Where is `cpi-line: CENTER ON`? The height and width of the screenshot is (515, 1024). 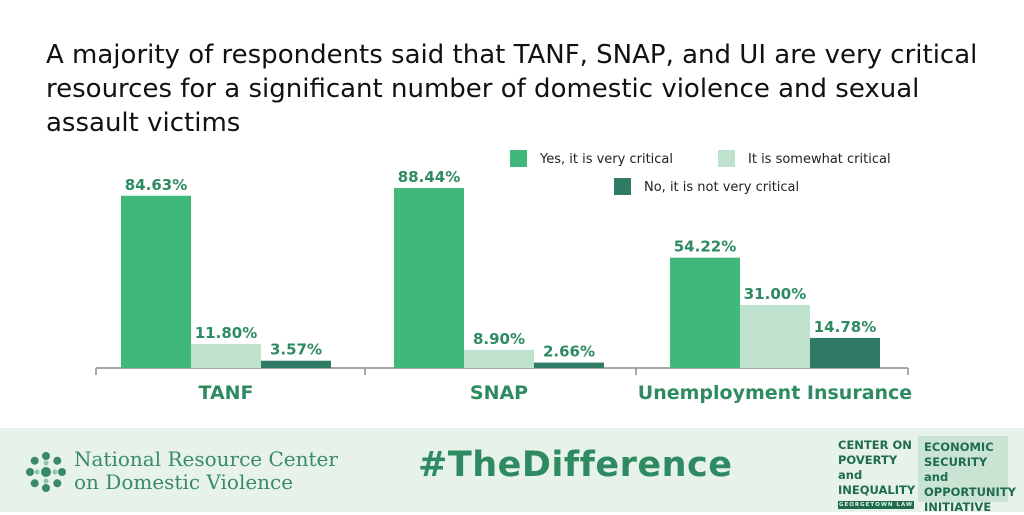 cpi-line: CENTER ON is located at coordinates (875, 445).